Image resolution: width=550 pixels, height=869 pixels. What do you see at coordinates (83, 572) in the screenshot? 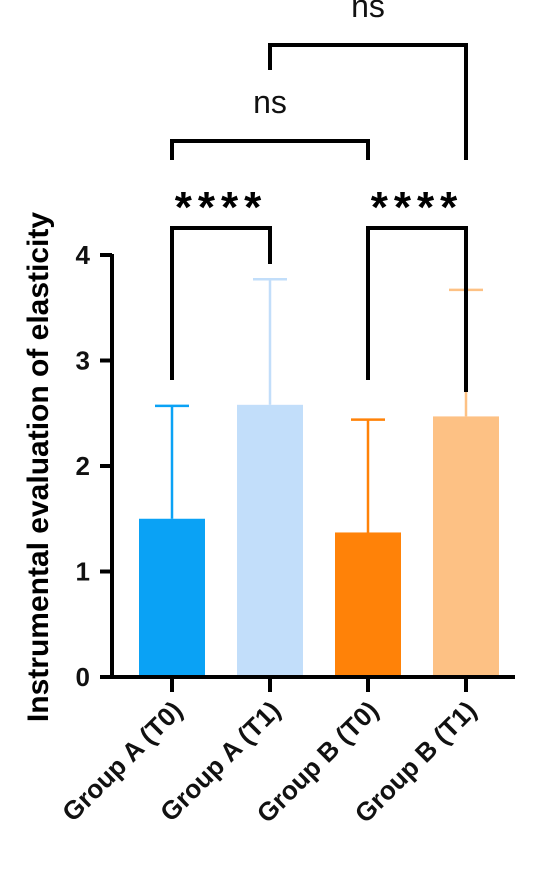
I see `y-tick-label: 1` at bounding box center [83, 572].